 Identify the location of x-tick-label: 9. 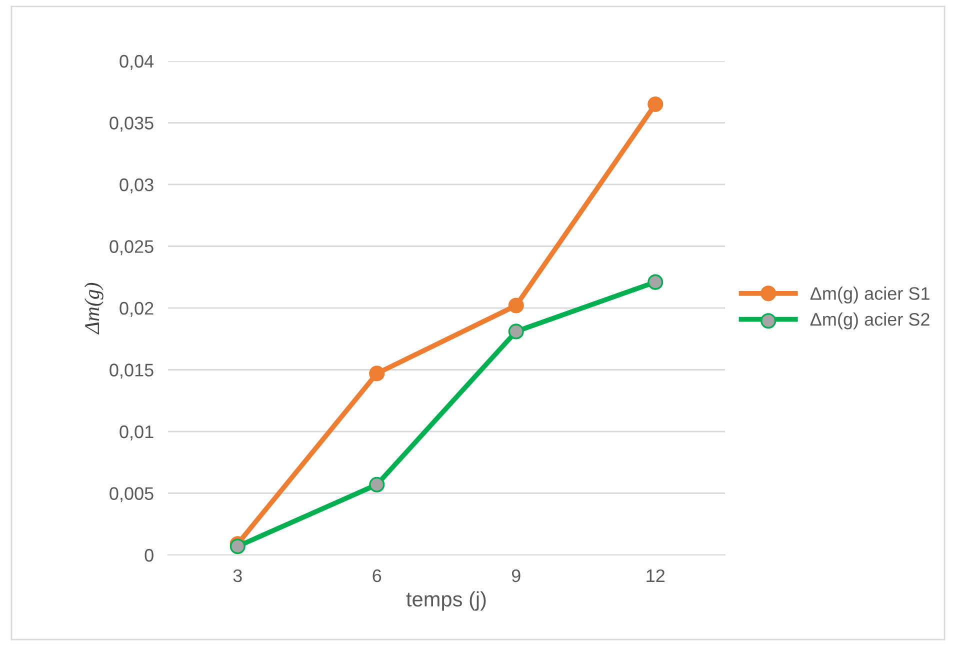
(516, 575).